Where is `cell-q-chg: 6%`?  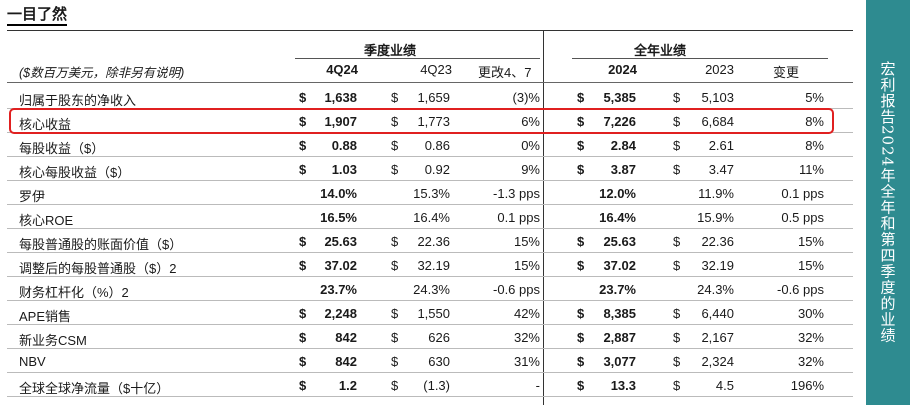 cell-q-chg: 6% is located at coordinates (530, 121).